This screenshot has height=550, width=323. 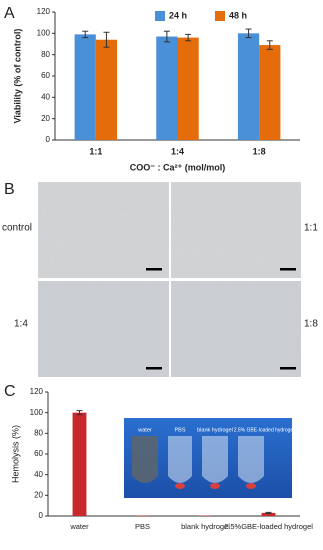 I want to click on panel-label: C, so click(x=10, y=391).